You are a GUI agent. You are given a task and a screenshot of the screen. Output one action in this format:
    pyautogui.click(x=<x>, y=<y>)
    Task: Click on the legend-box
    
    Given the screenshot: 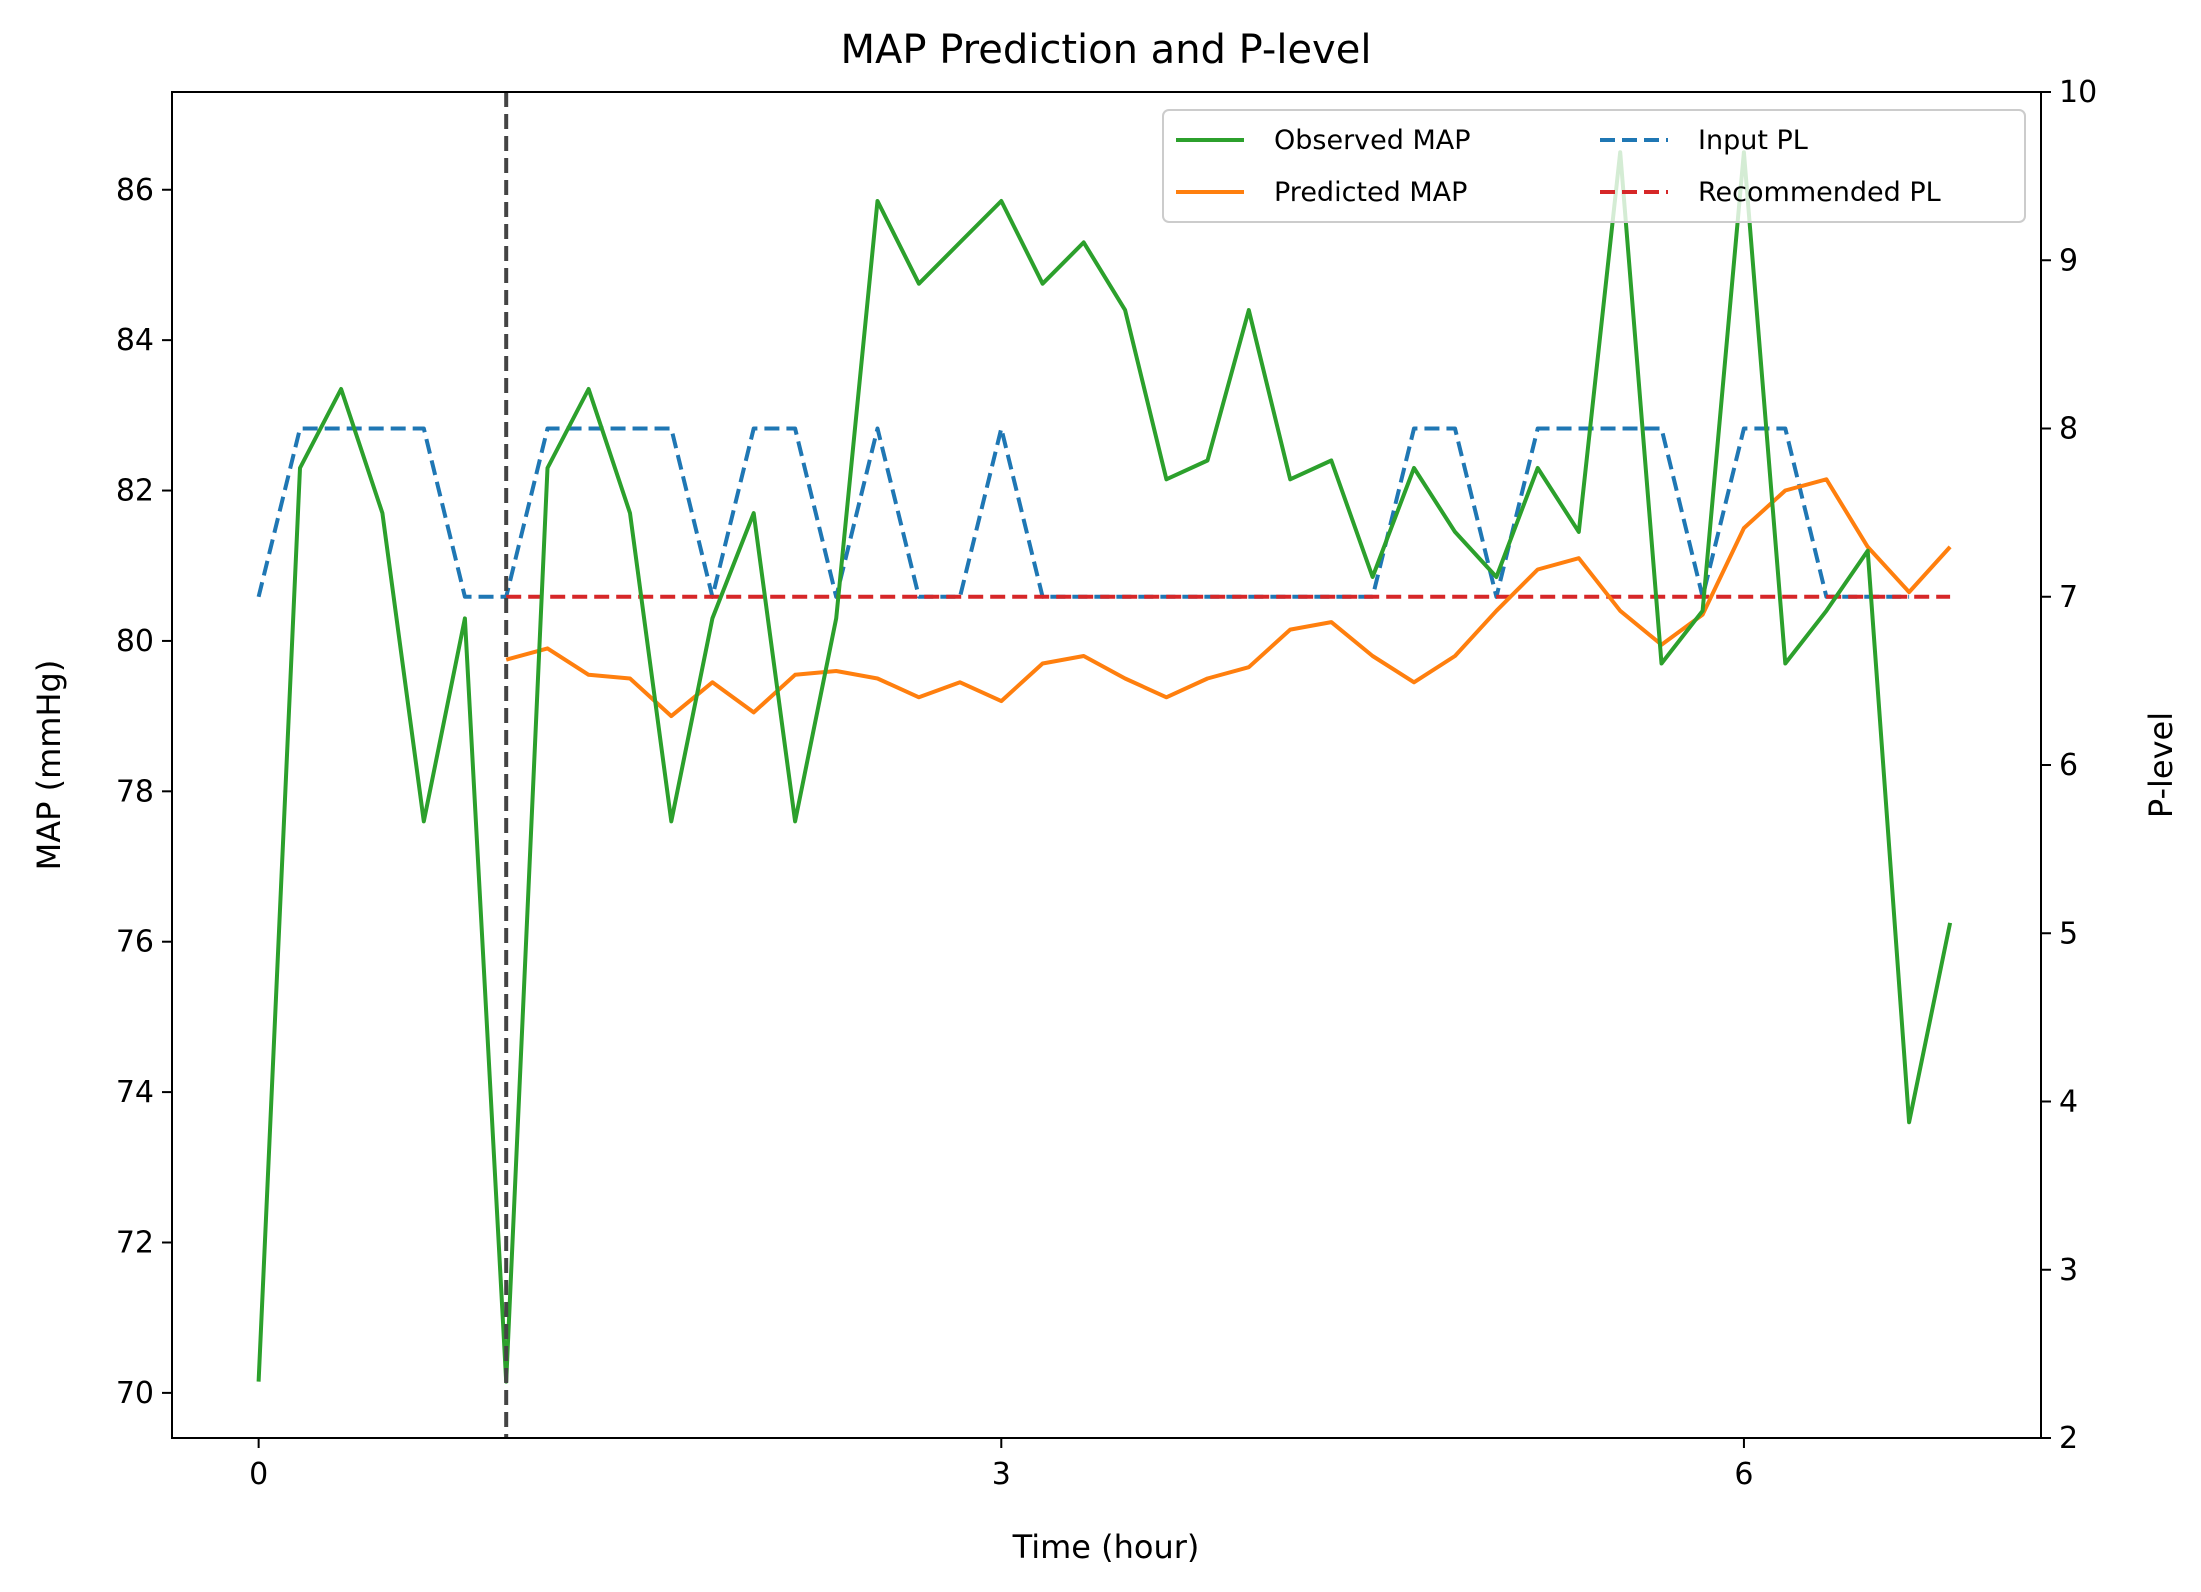 What is the action you would take?
    pyautogui.click(x=1594, y=166)
    